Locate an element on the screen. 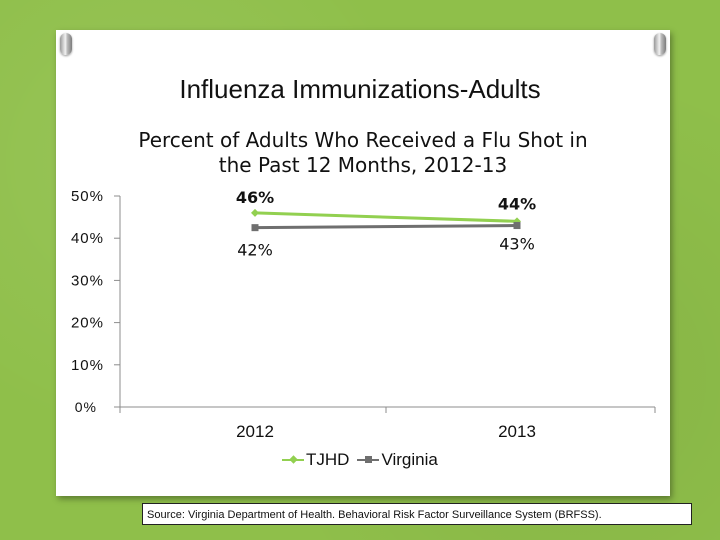  chart-title-line-2: the Past 12 Months, 2012-13 is located at coordinates (363, 165).